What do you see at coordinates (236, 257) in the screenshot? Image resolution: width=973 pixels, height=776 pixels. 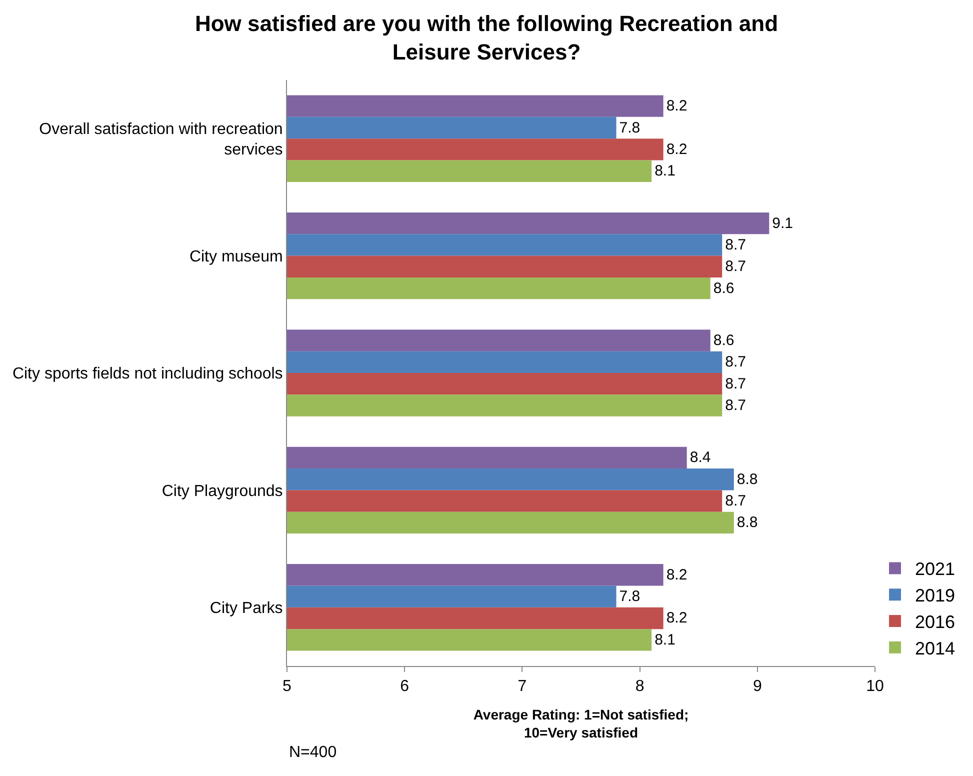 I see `y-tick-label: City museum` at bounding box center [236, 257].